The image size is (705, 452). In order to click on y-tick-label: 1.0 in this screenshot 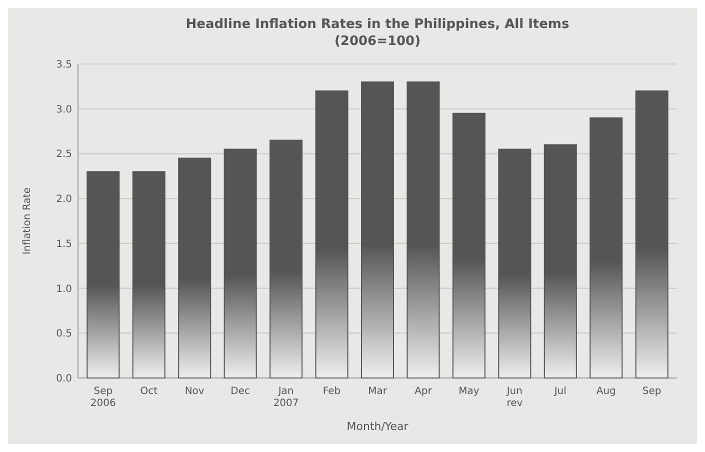, I will do `click(64, 289)`.